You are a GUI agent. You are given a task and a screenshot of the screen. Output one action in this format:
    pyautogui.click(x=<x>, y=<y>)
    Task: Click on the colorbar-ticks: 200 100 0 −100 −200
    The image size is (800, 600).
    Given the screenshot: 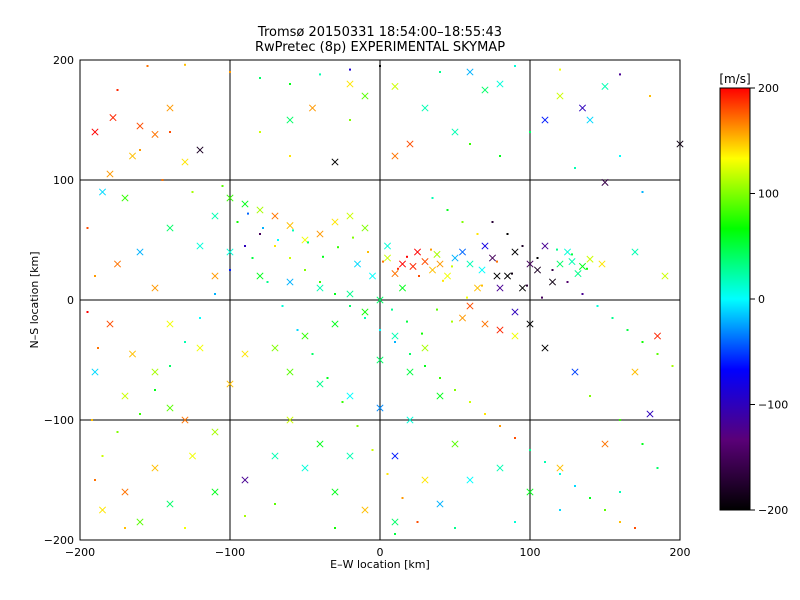 What is the action you would take?
    pyautogui.click(x=769, y=299)
    